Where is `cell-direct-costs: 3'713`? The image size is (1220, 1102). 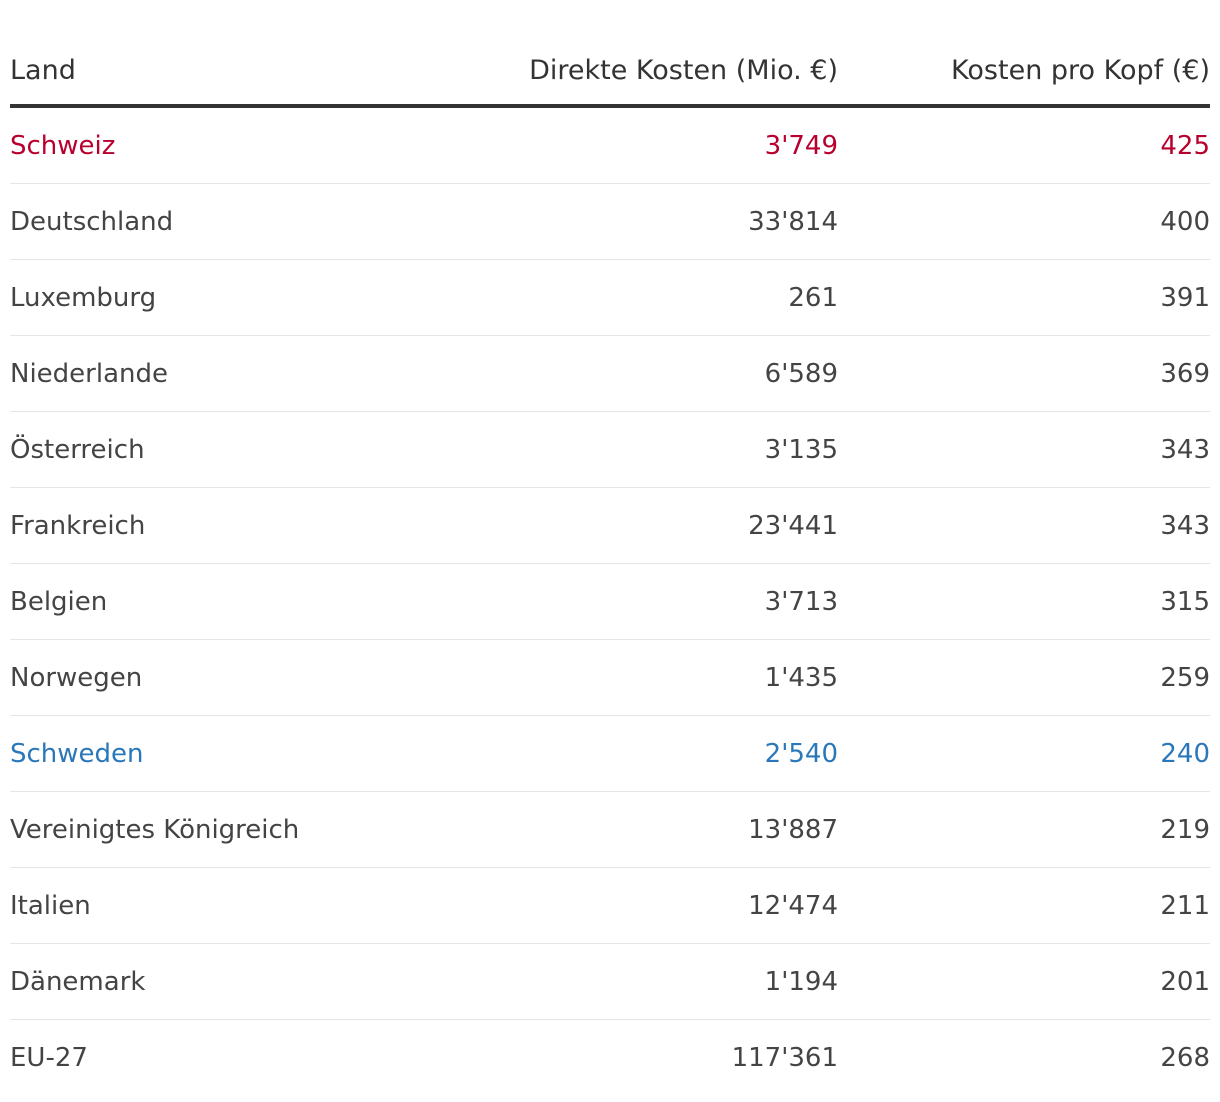 cell-direct-costs: 3'713 is located at coordinates (654, 601).